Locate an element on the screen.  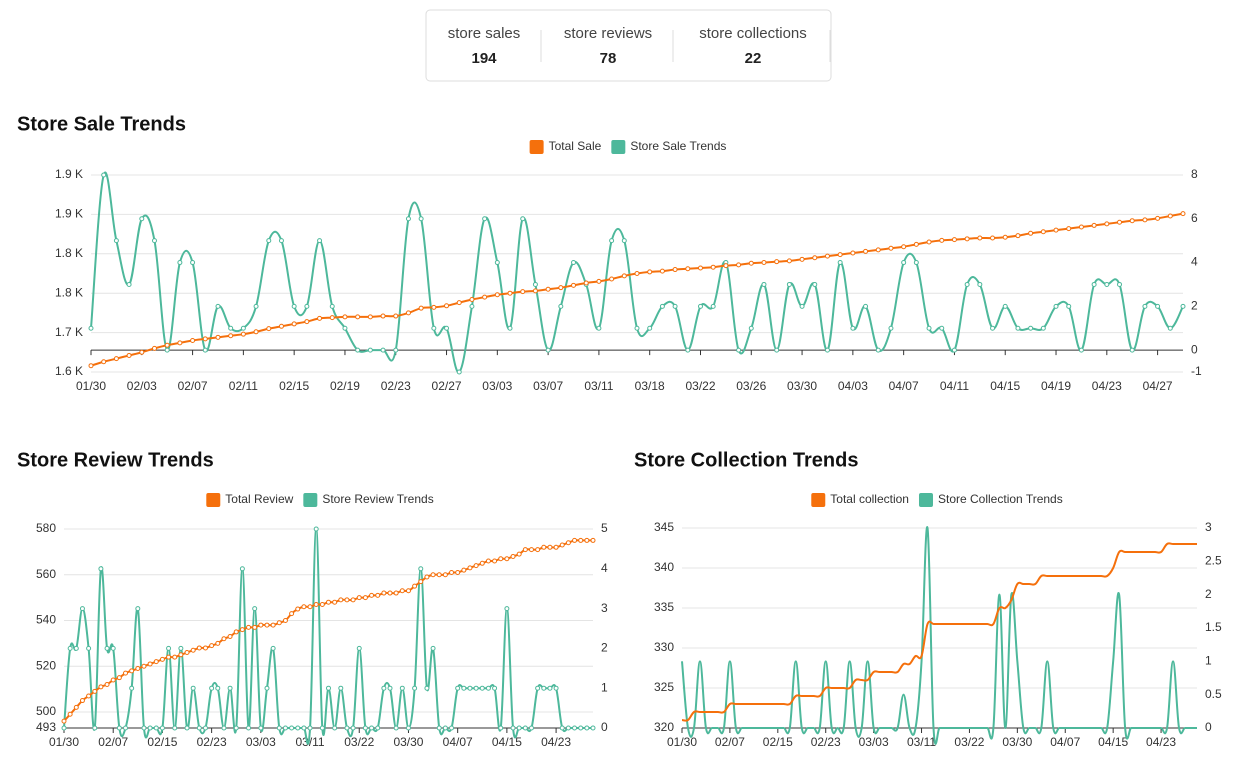
y-tick-label: 340 is located at coordinates (664, 567).